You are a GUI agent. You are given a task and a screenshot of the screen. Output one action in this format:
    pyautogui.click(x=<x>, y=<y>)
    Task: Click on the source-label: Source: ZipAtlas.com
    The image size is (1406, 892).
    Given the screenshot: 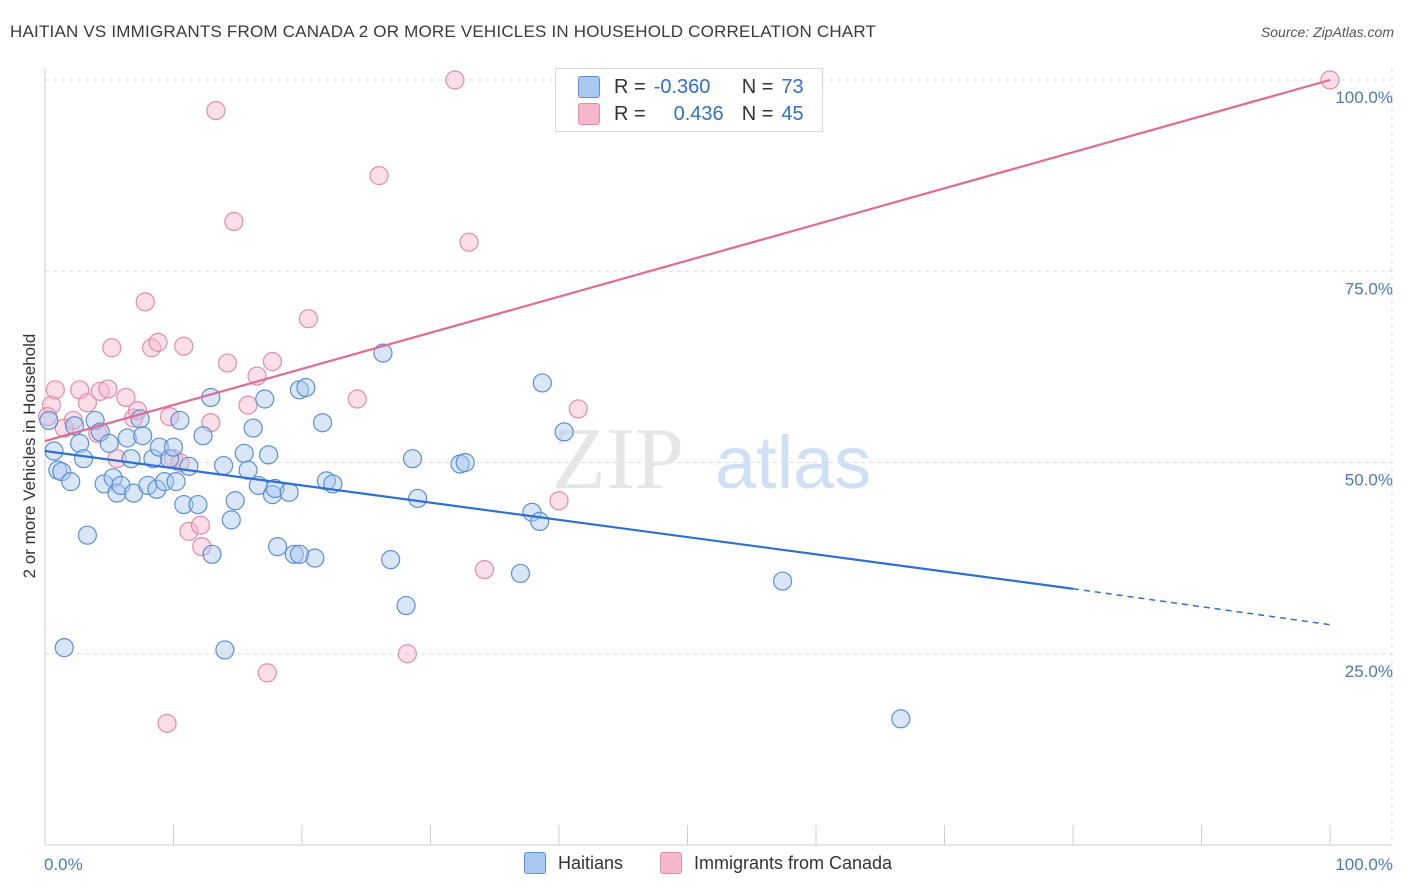 What is the action you would take?
    pyautogui.click(x=1327, y=32)
    